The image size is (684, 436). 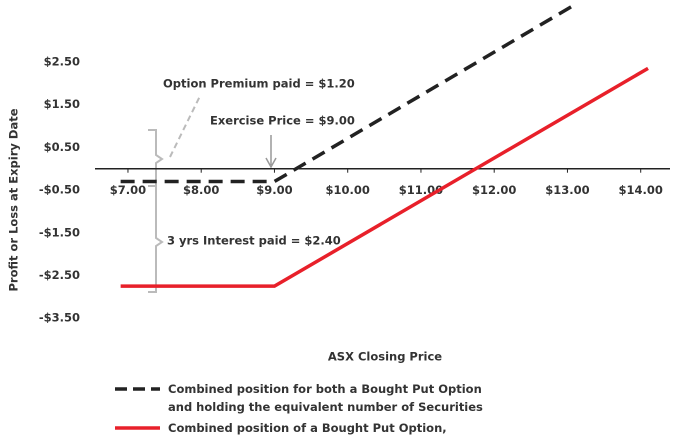 What do you see at coordinates (274, 190) in the screenshot?
I see `x-tick-label: $9.00` at bounding box center [274, 190].